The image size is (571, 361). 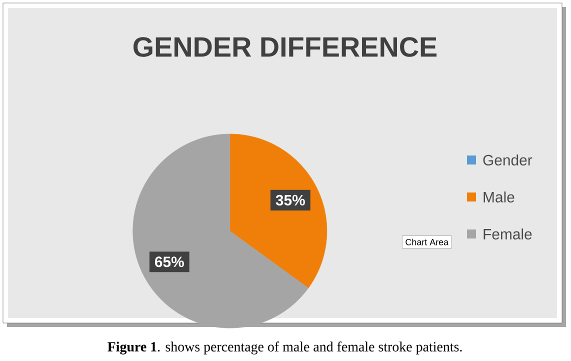 What do you see at coordinates (499, 197) in the screenshot?
I see `legend-label: Male` at bounding box center [499, 197].